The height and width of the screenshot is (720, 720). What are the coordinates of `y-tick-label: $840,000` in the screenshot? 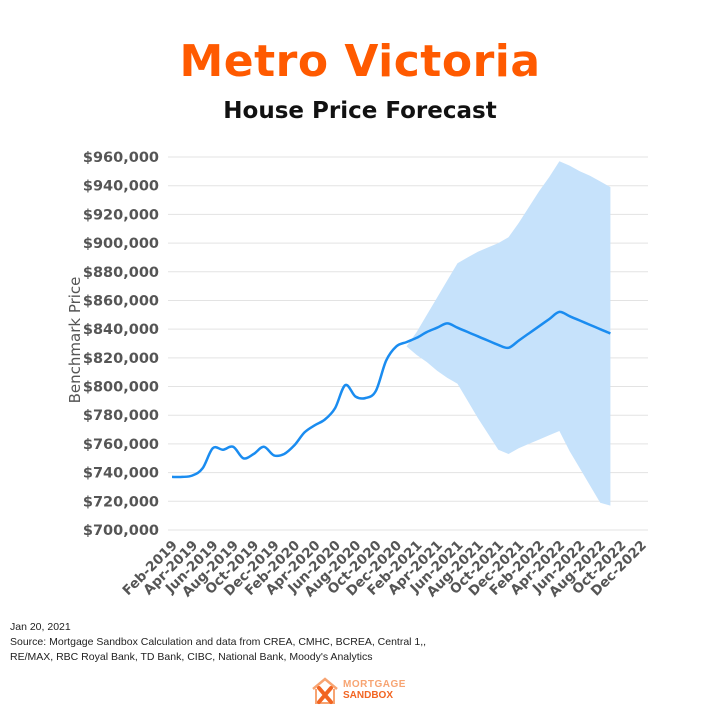 It's located at (121, 330).